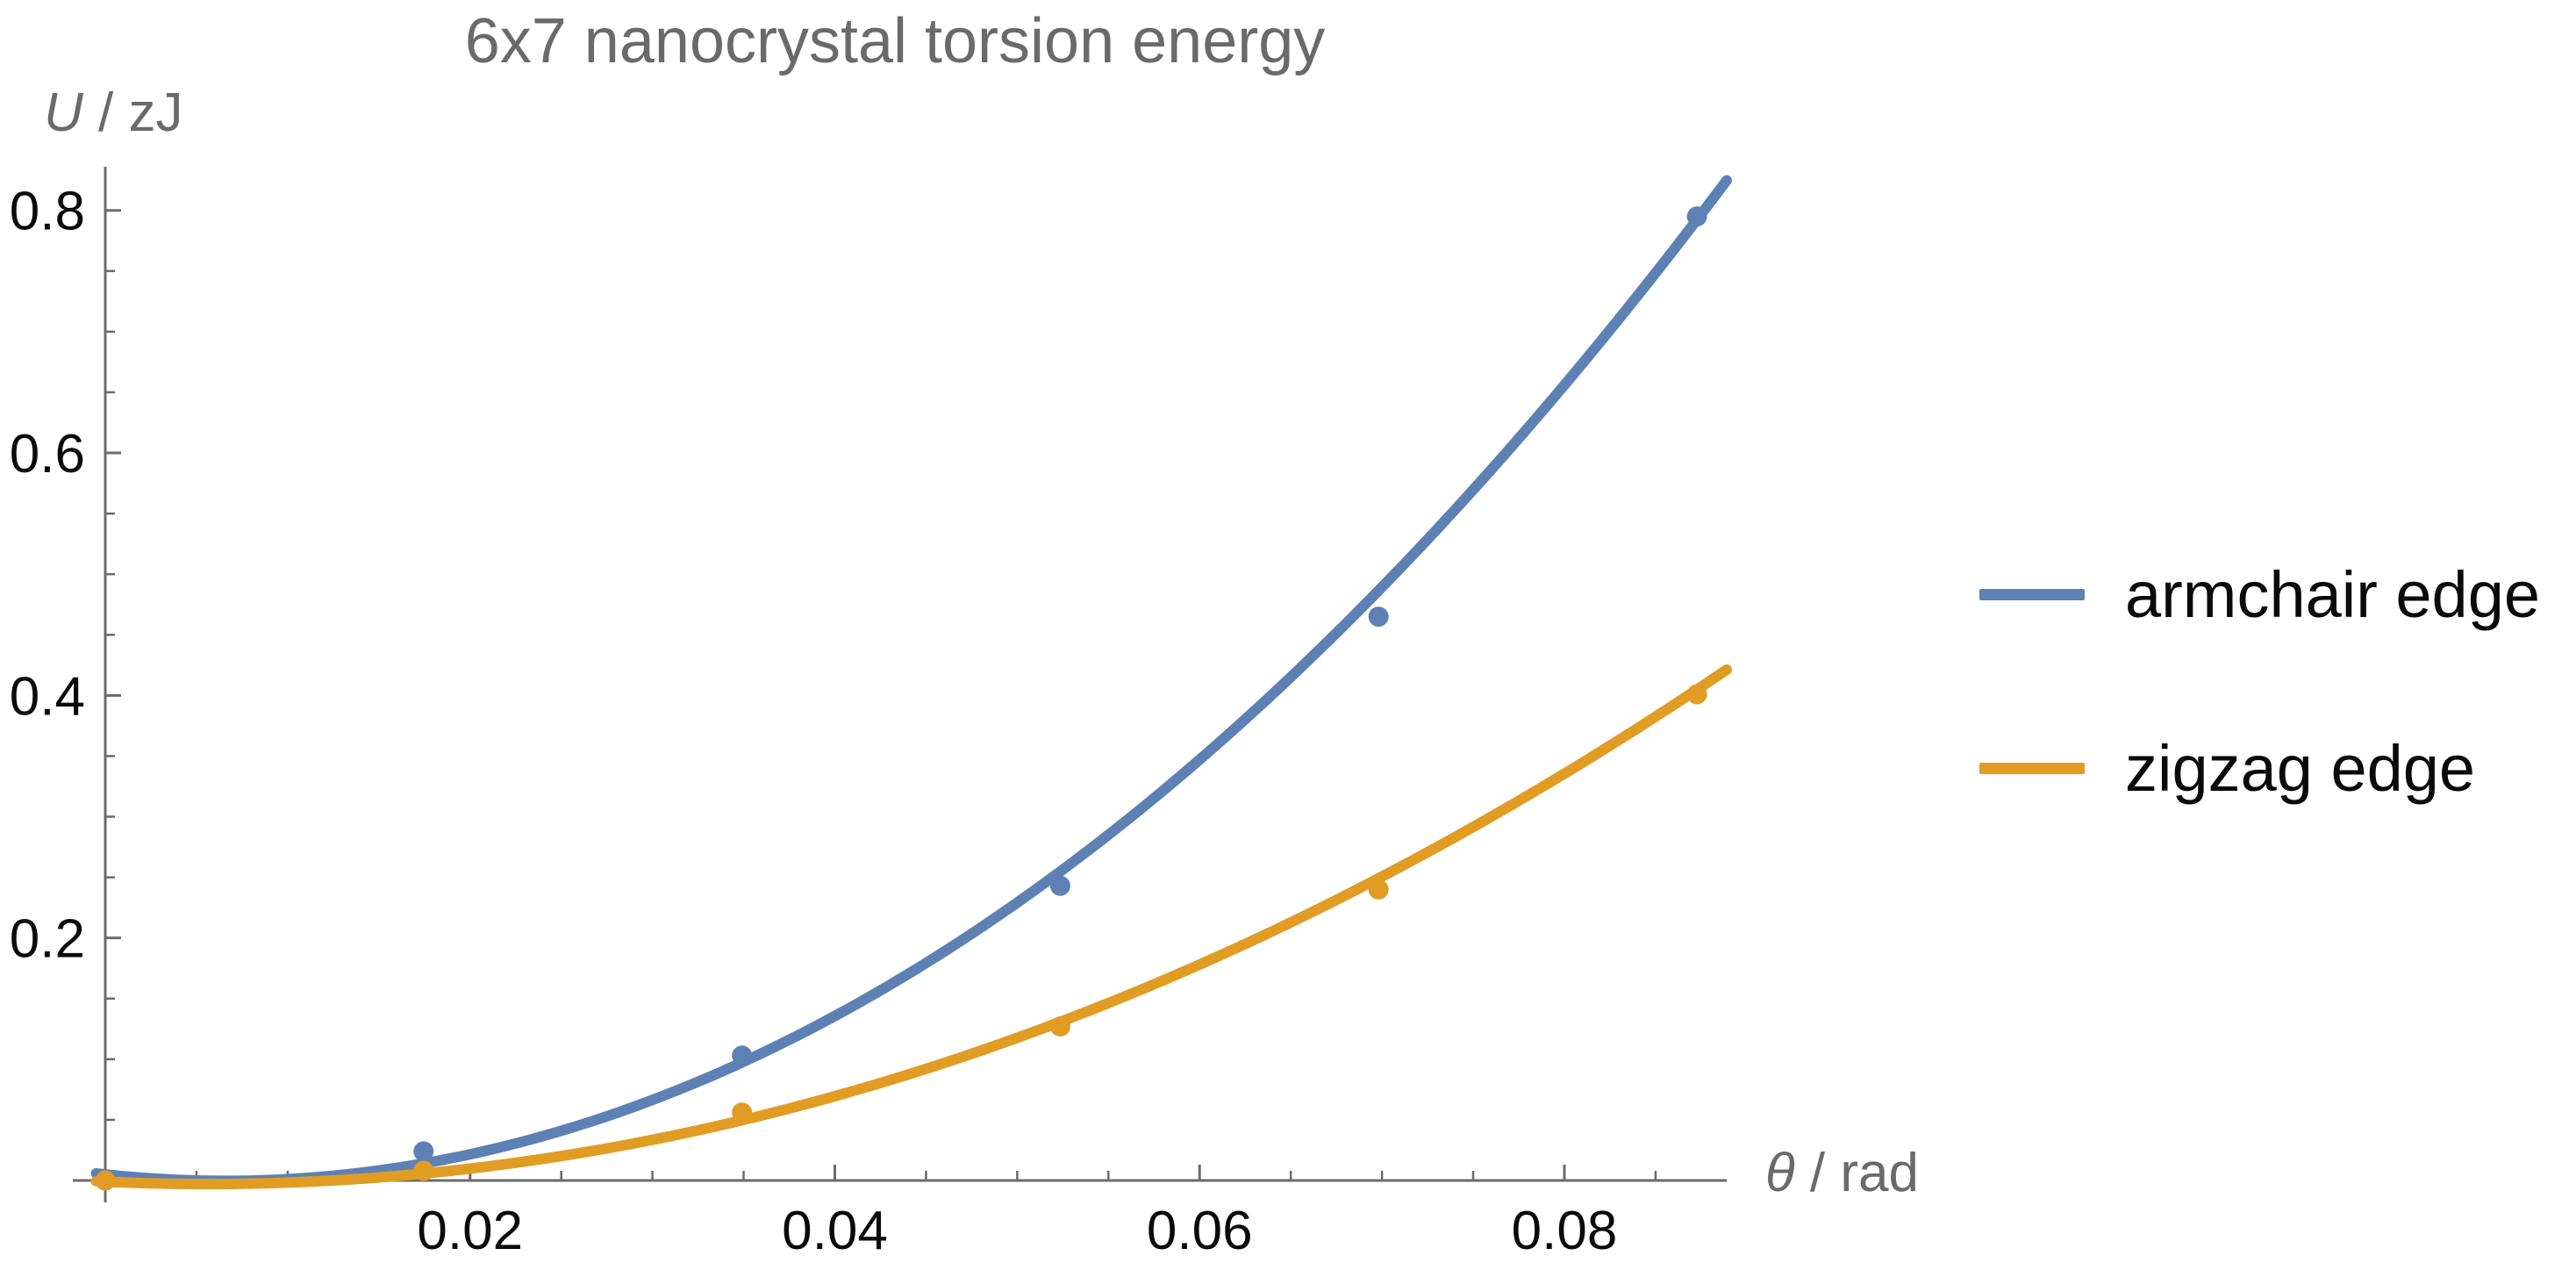 The image size is (2576, 1270). Describe the element at coordinates (47, 454) in the screenshot. I see `y-tick-label: 0.6` at that location.